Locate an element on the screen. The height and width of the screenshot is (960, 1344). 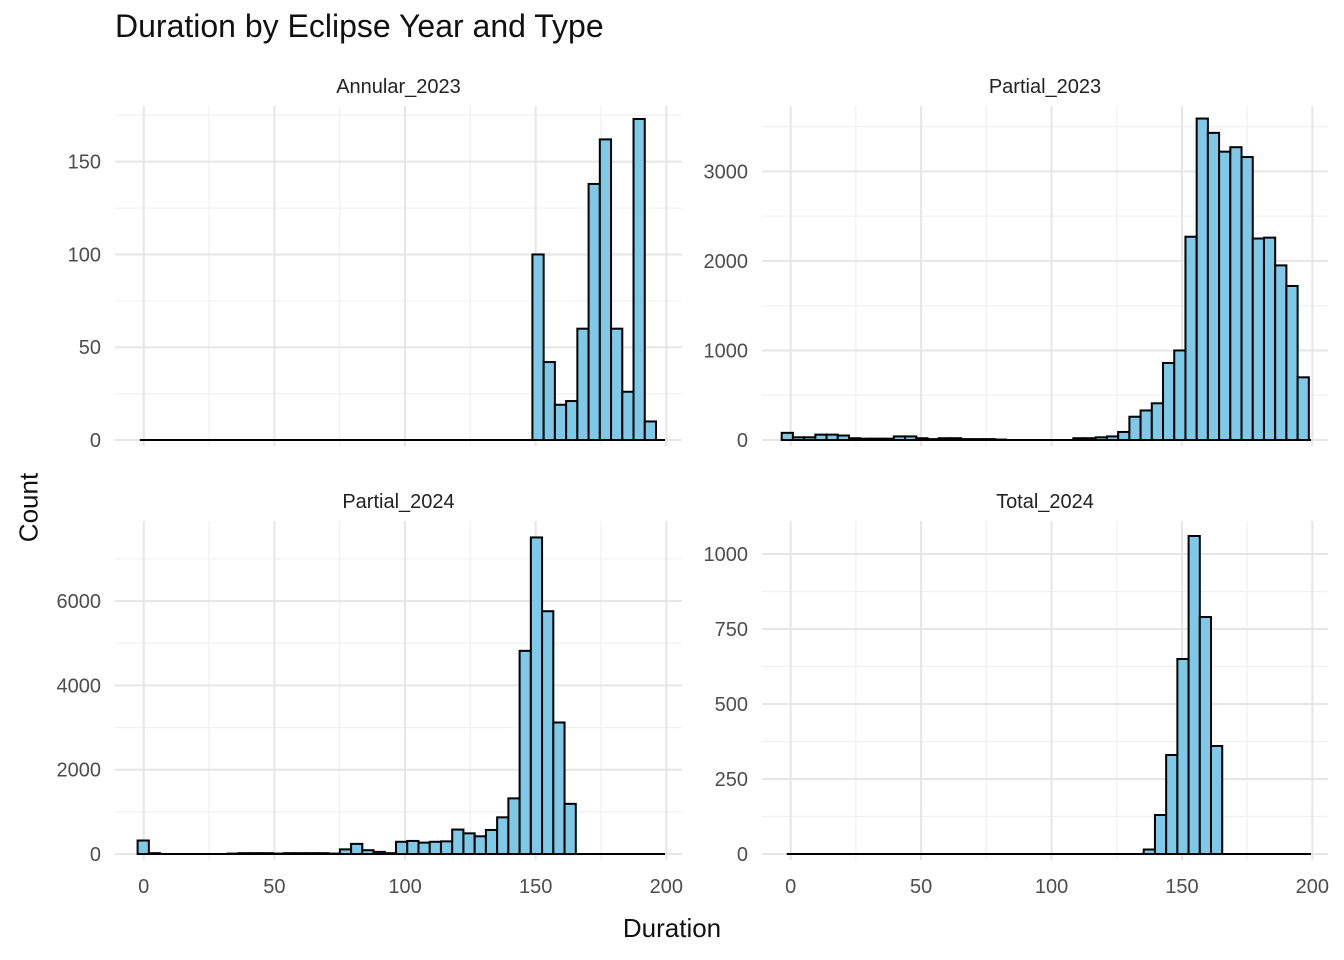
facet-strip-label: Partial_2023 is located at coordinates (1045, 87).